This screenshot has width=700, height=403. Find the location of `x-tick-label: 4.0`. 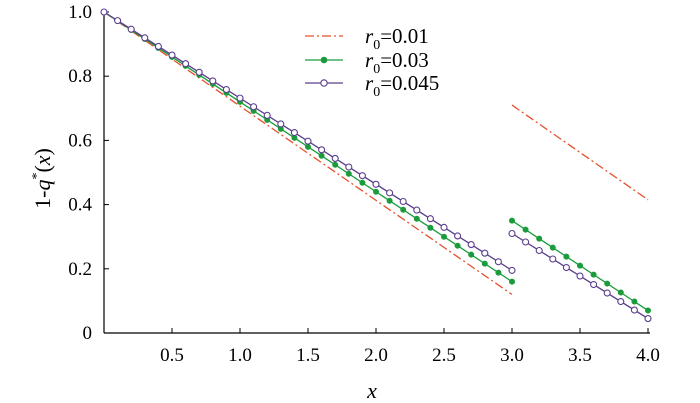

x-tick-label: 4.0 is located at coordinates (648, 355).